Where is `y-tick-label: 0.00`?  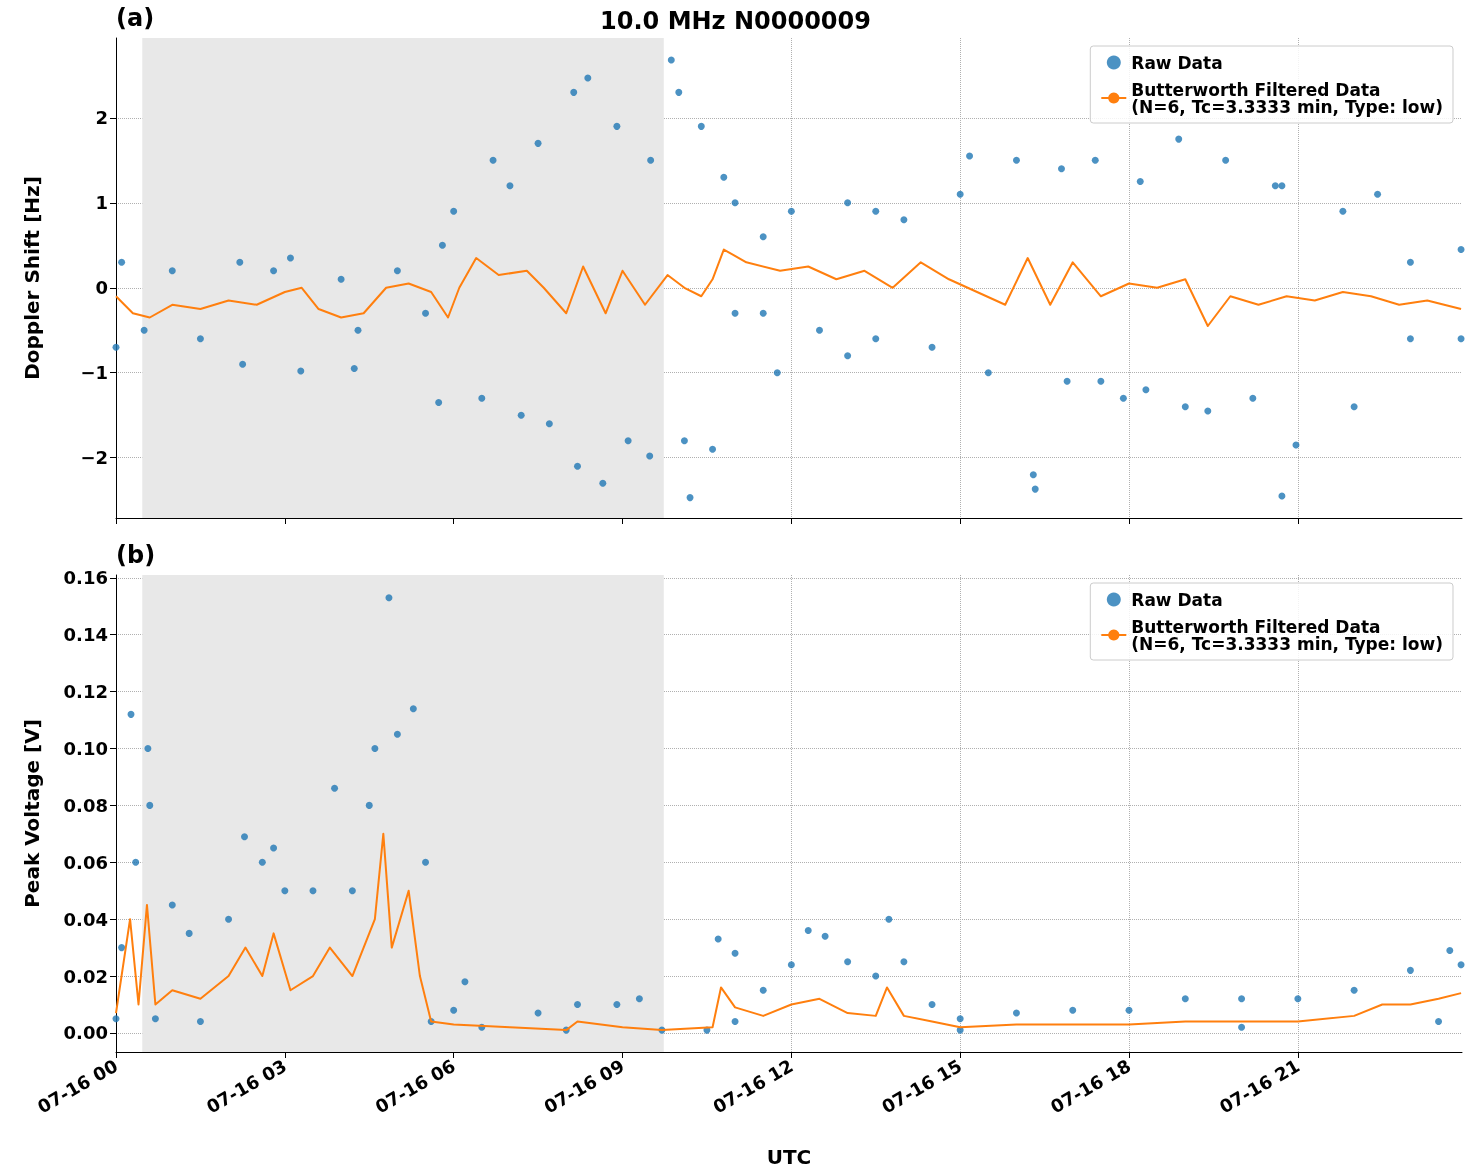
y-tick-label: 0.00 is located at coordinates (85, 1033).